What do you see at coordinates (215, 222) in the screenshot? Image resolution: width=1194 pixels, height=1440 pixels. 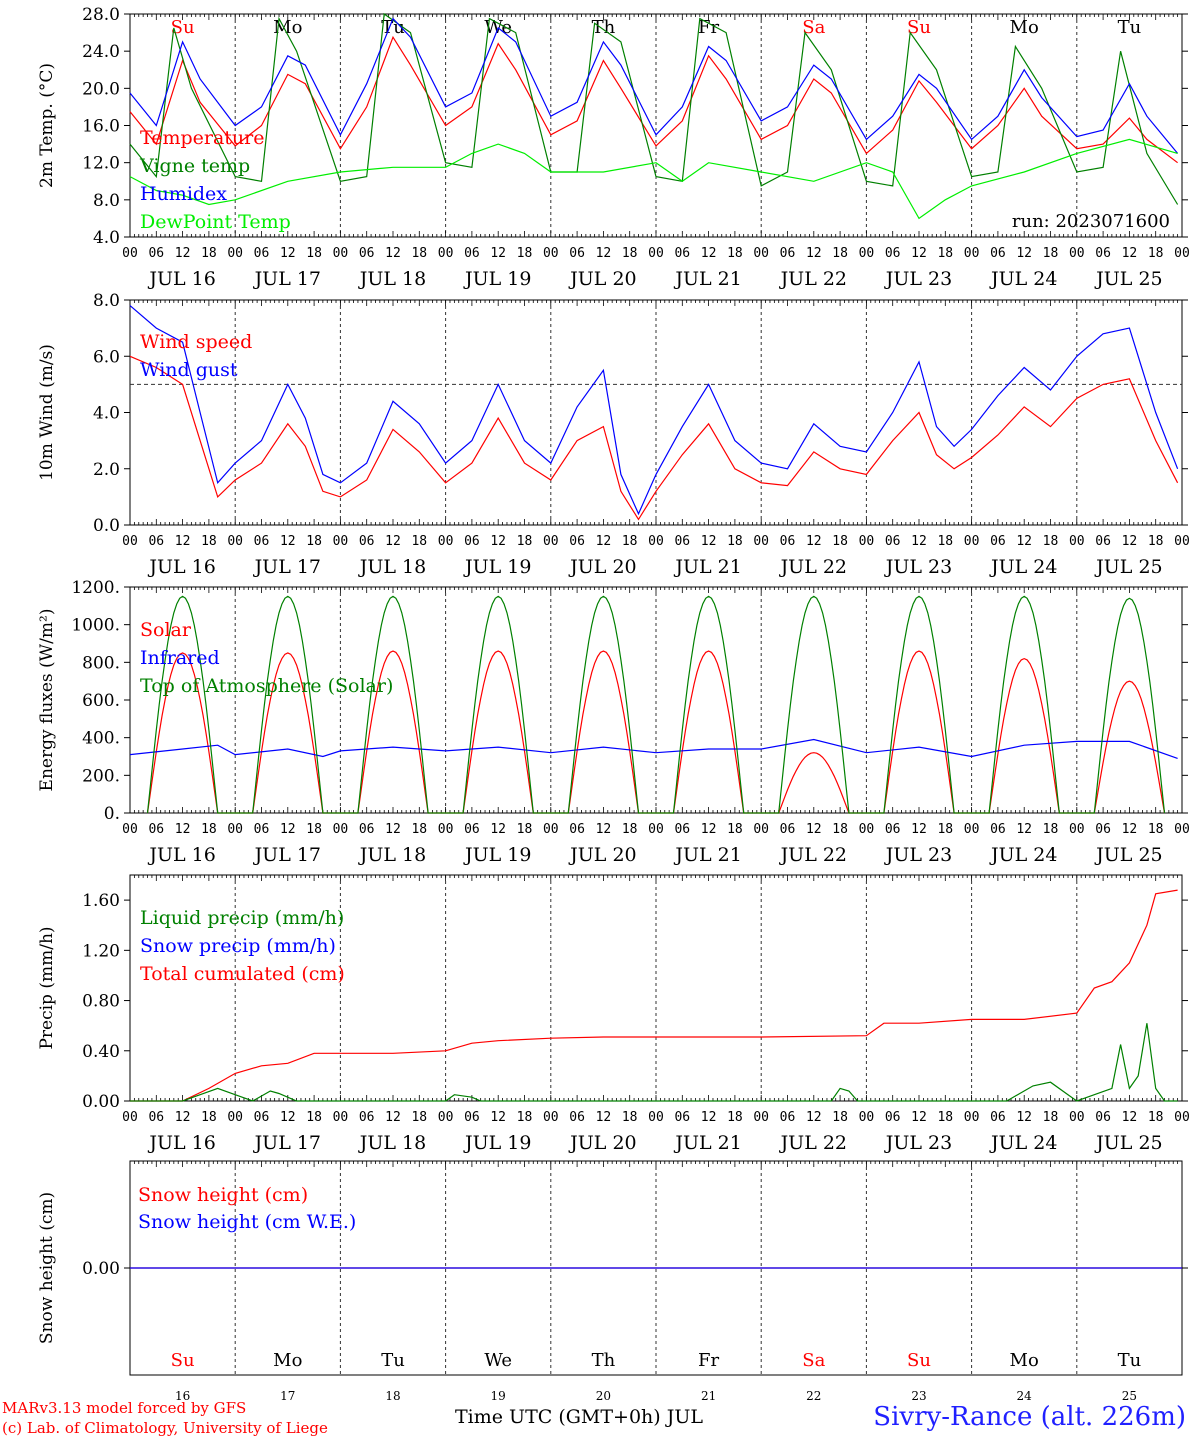 I see `legend-entry: DewPoint Temp` at bounding box center [215, 222].